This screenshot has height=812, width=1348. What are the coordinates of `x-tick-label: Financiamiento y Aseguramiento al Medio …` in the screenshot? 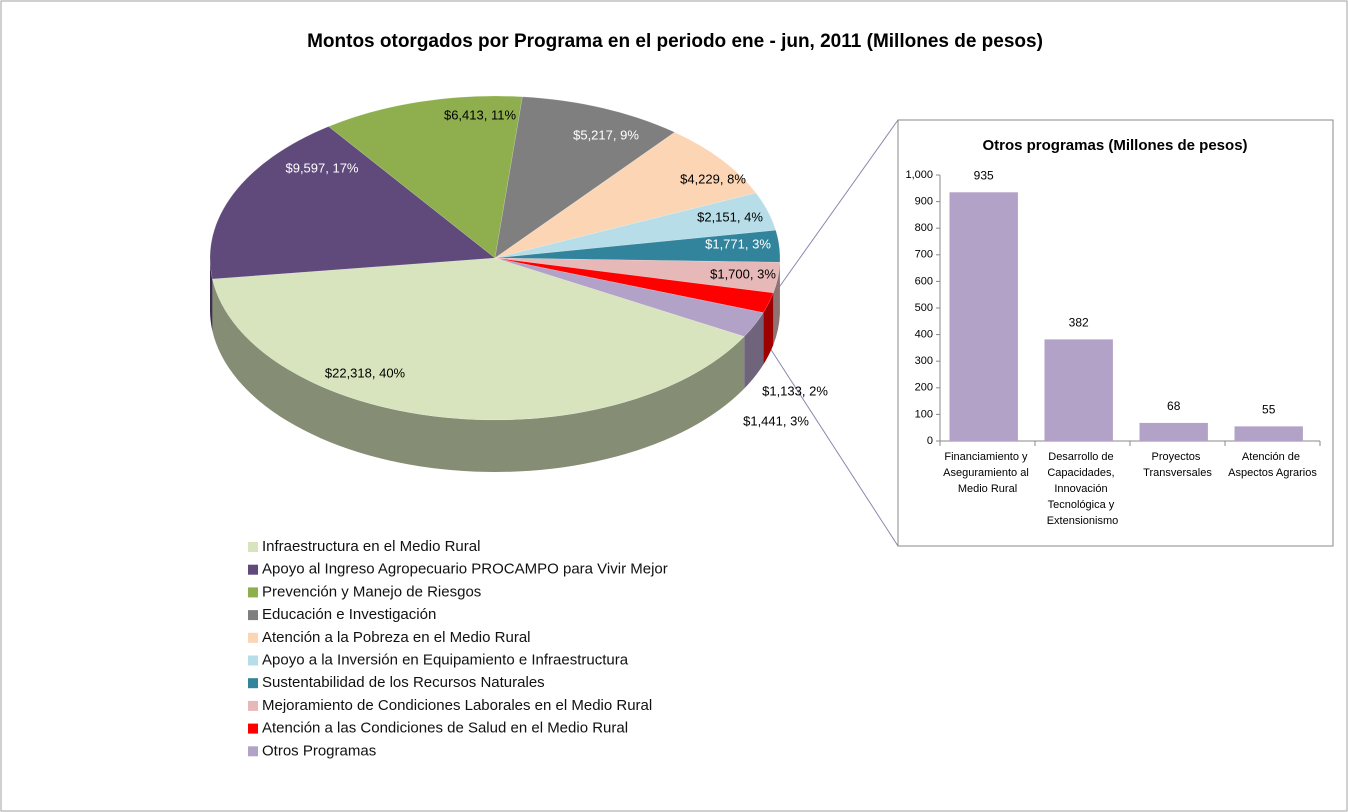 It's located at (987, 473).